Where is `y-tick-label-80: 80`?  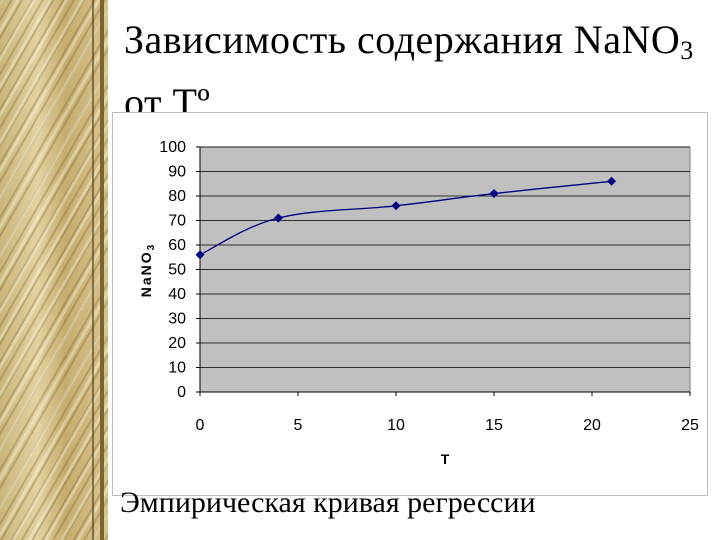 y-tick-label-80: 80 is located at coordinates (177, 196).